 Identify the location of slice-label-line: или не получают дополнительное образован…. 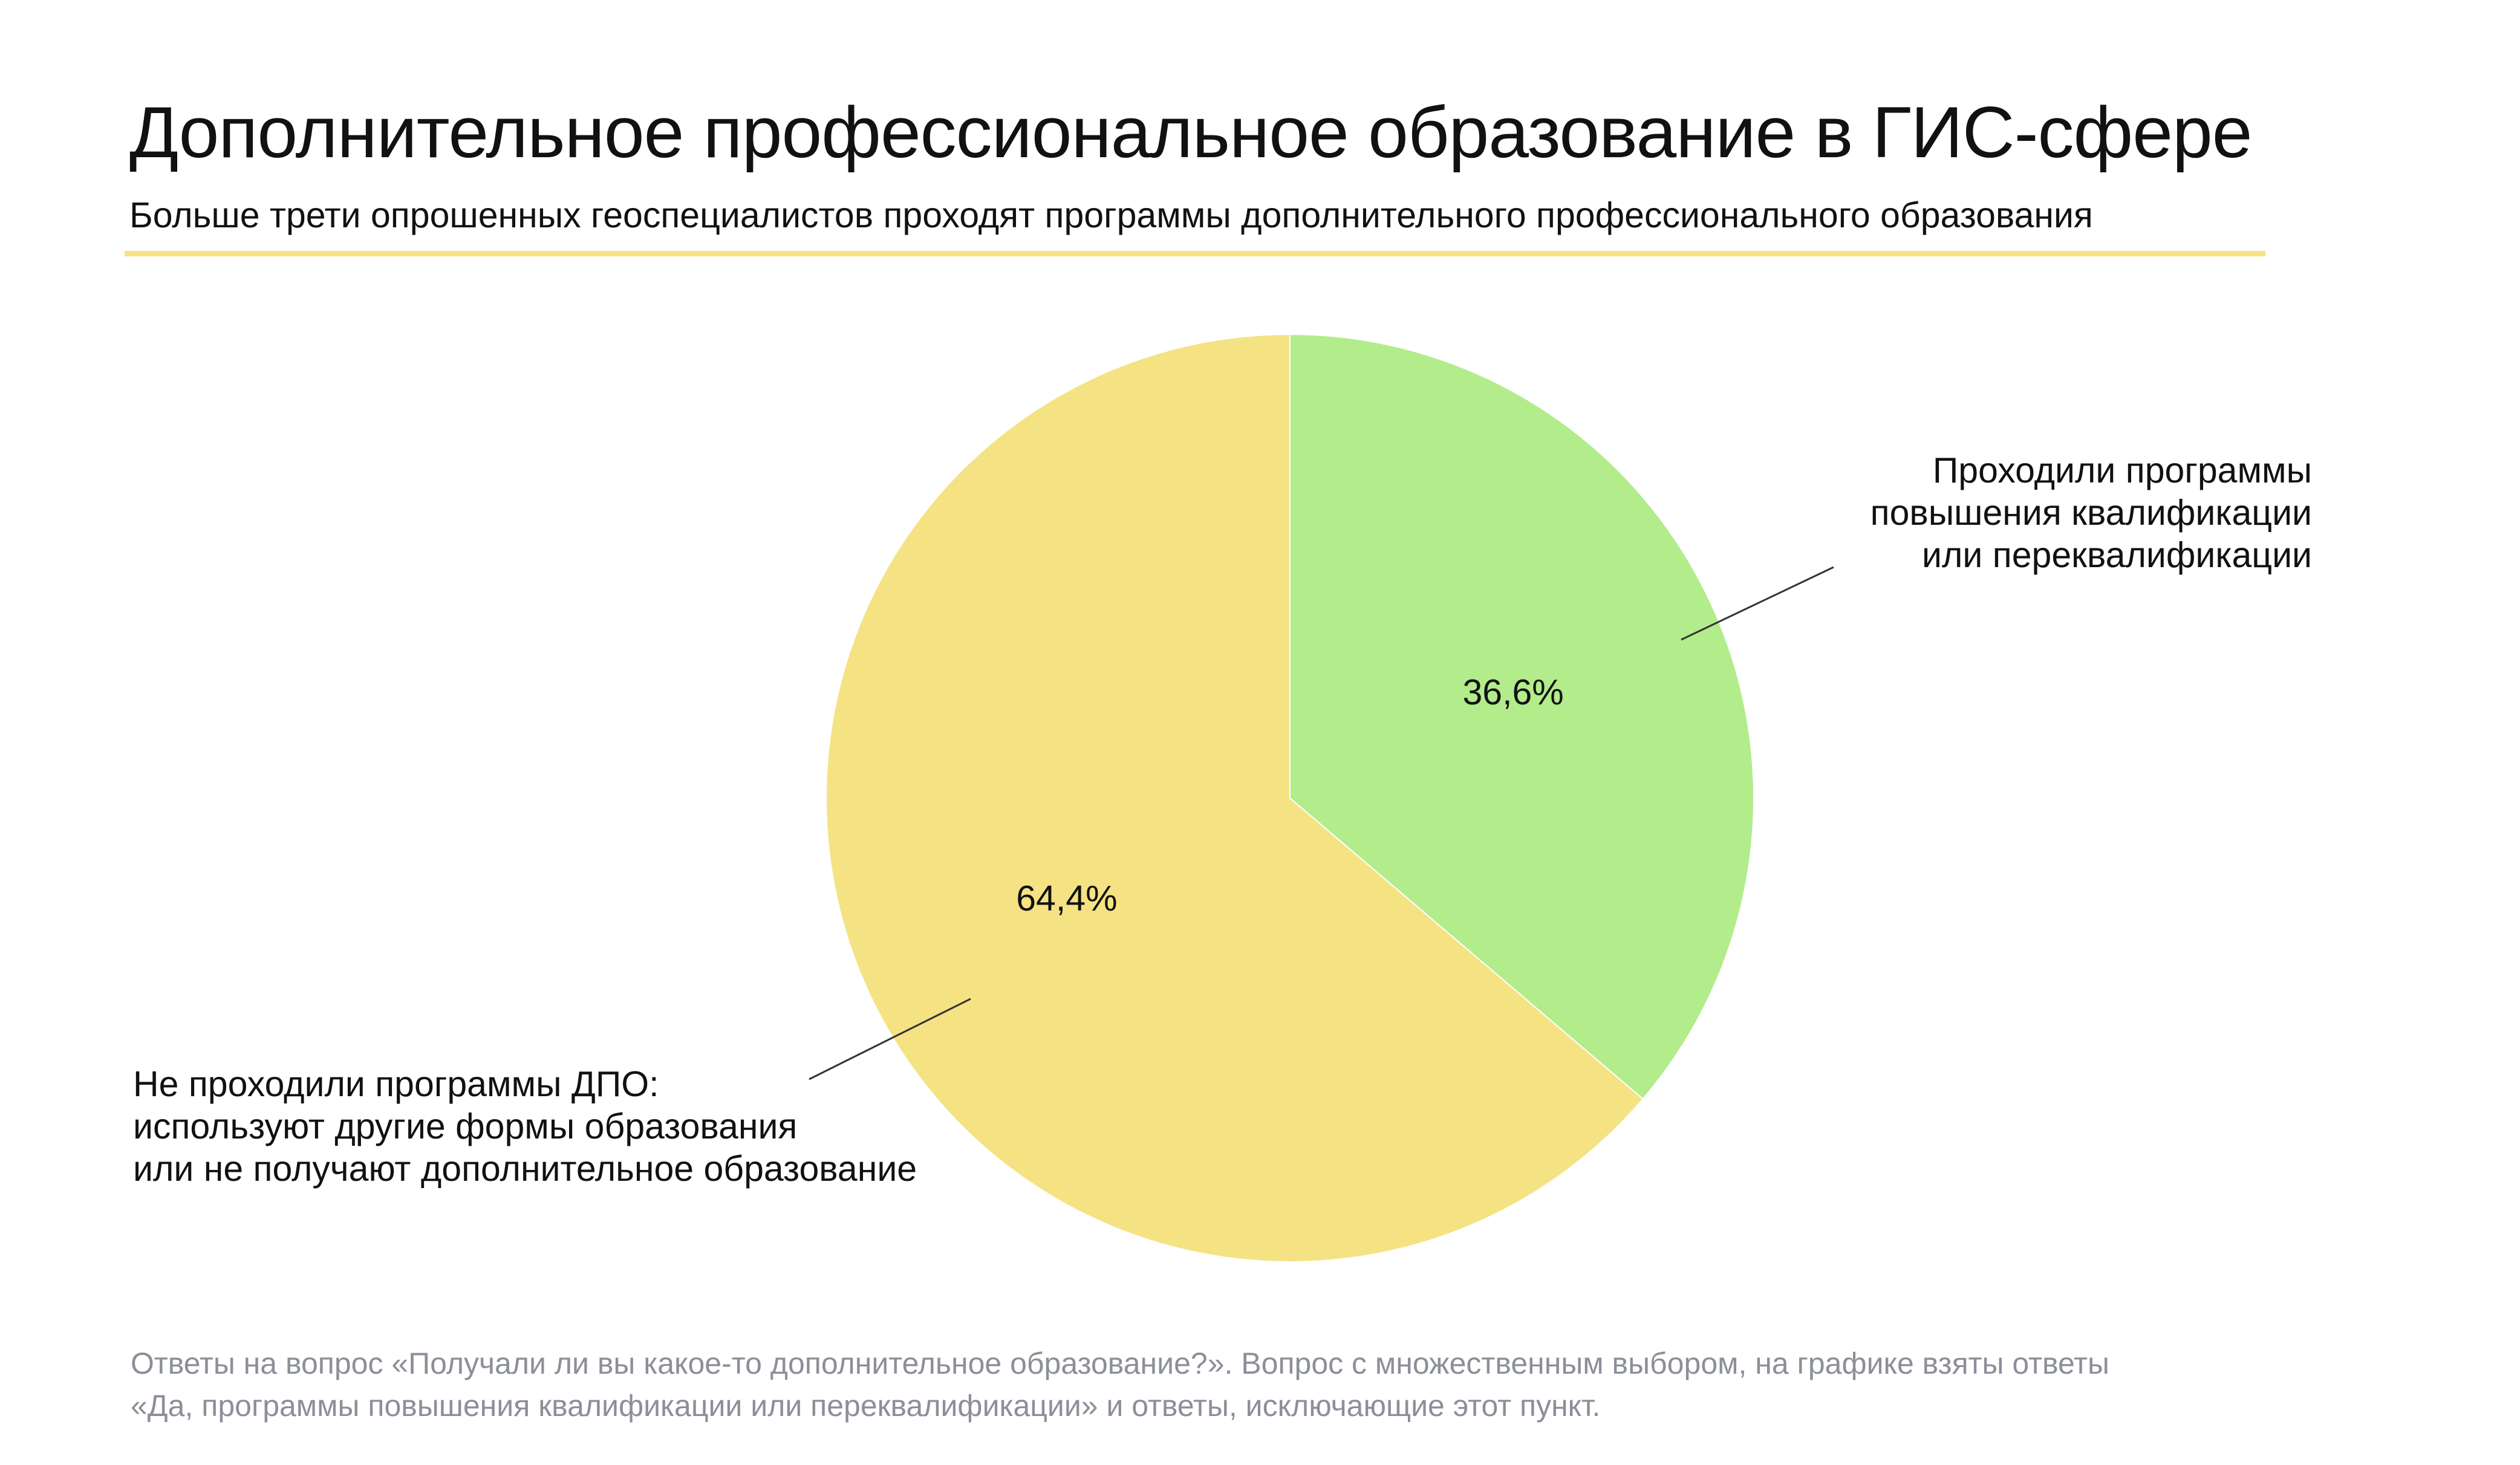
(525, 1169).